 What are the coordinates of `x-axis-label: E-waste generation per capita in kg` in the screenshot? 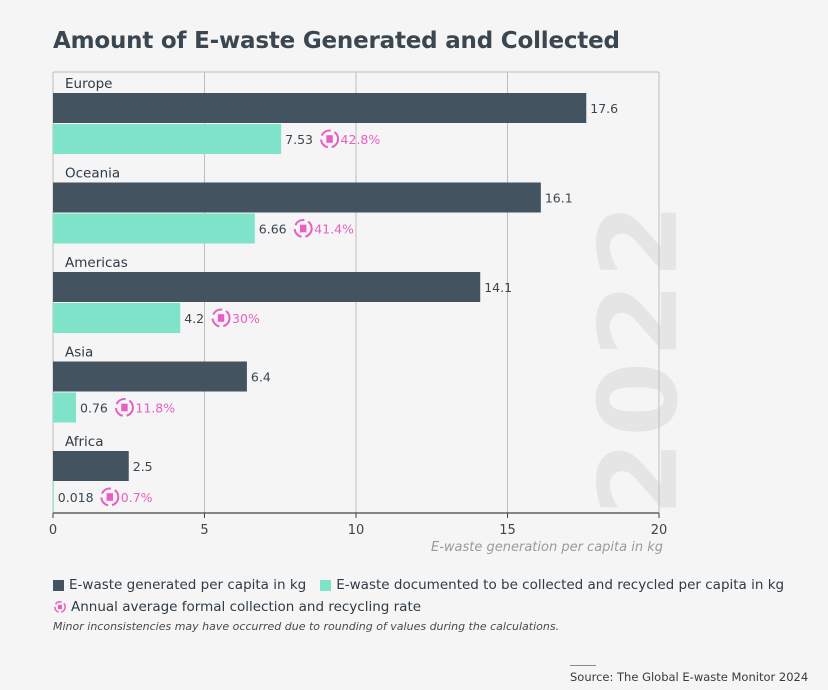 It's located at (547, 547).